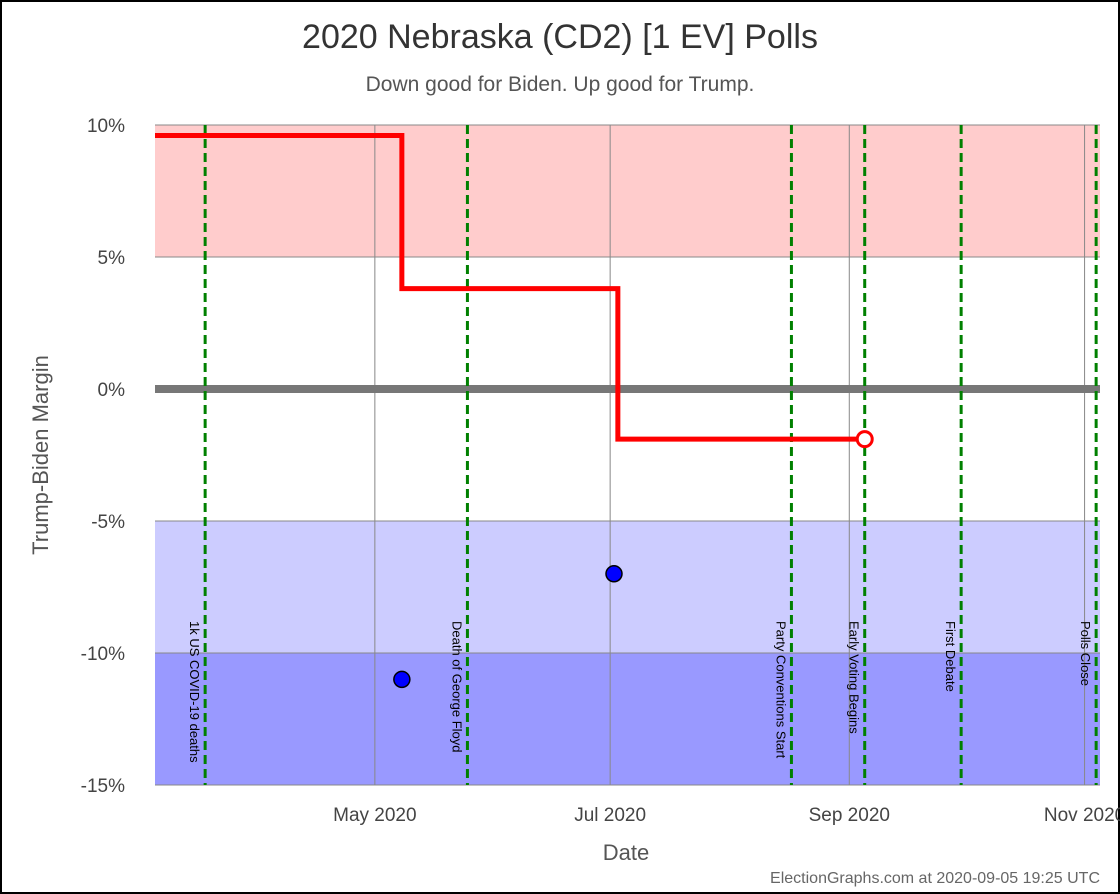 Image resolution: width=1120 pixels, height=894 pixels. Describe the element at coordinates (726, 815) in the screenshot. I see `x-tick-labels: May 2020 Jul 2020 Sep 2020 Nov 2020` at that location.